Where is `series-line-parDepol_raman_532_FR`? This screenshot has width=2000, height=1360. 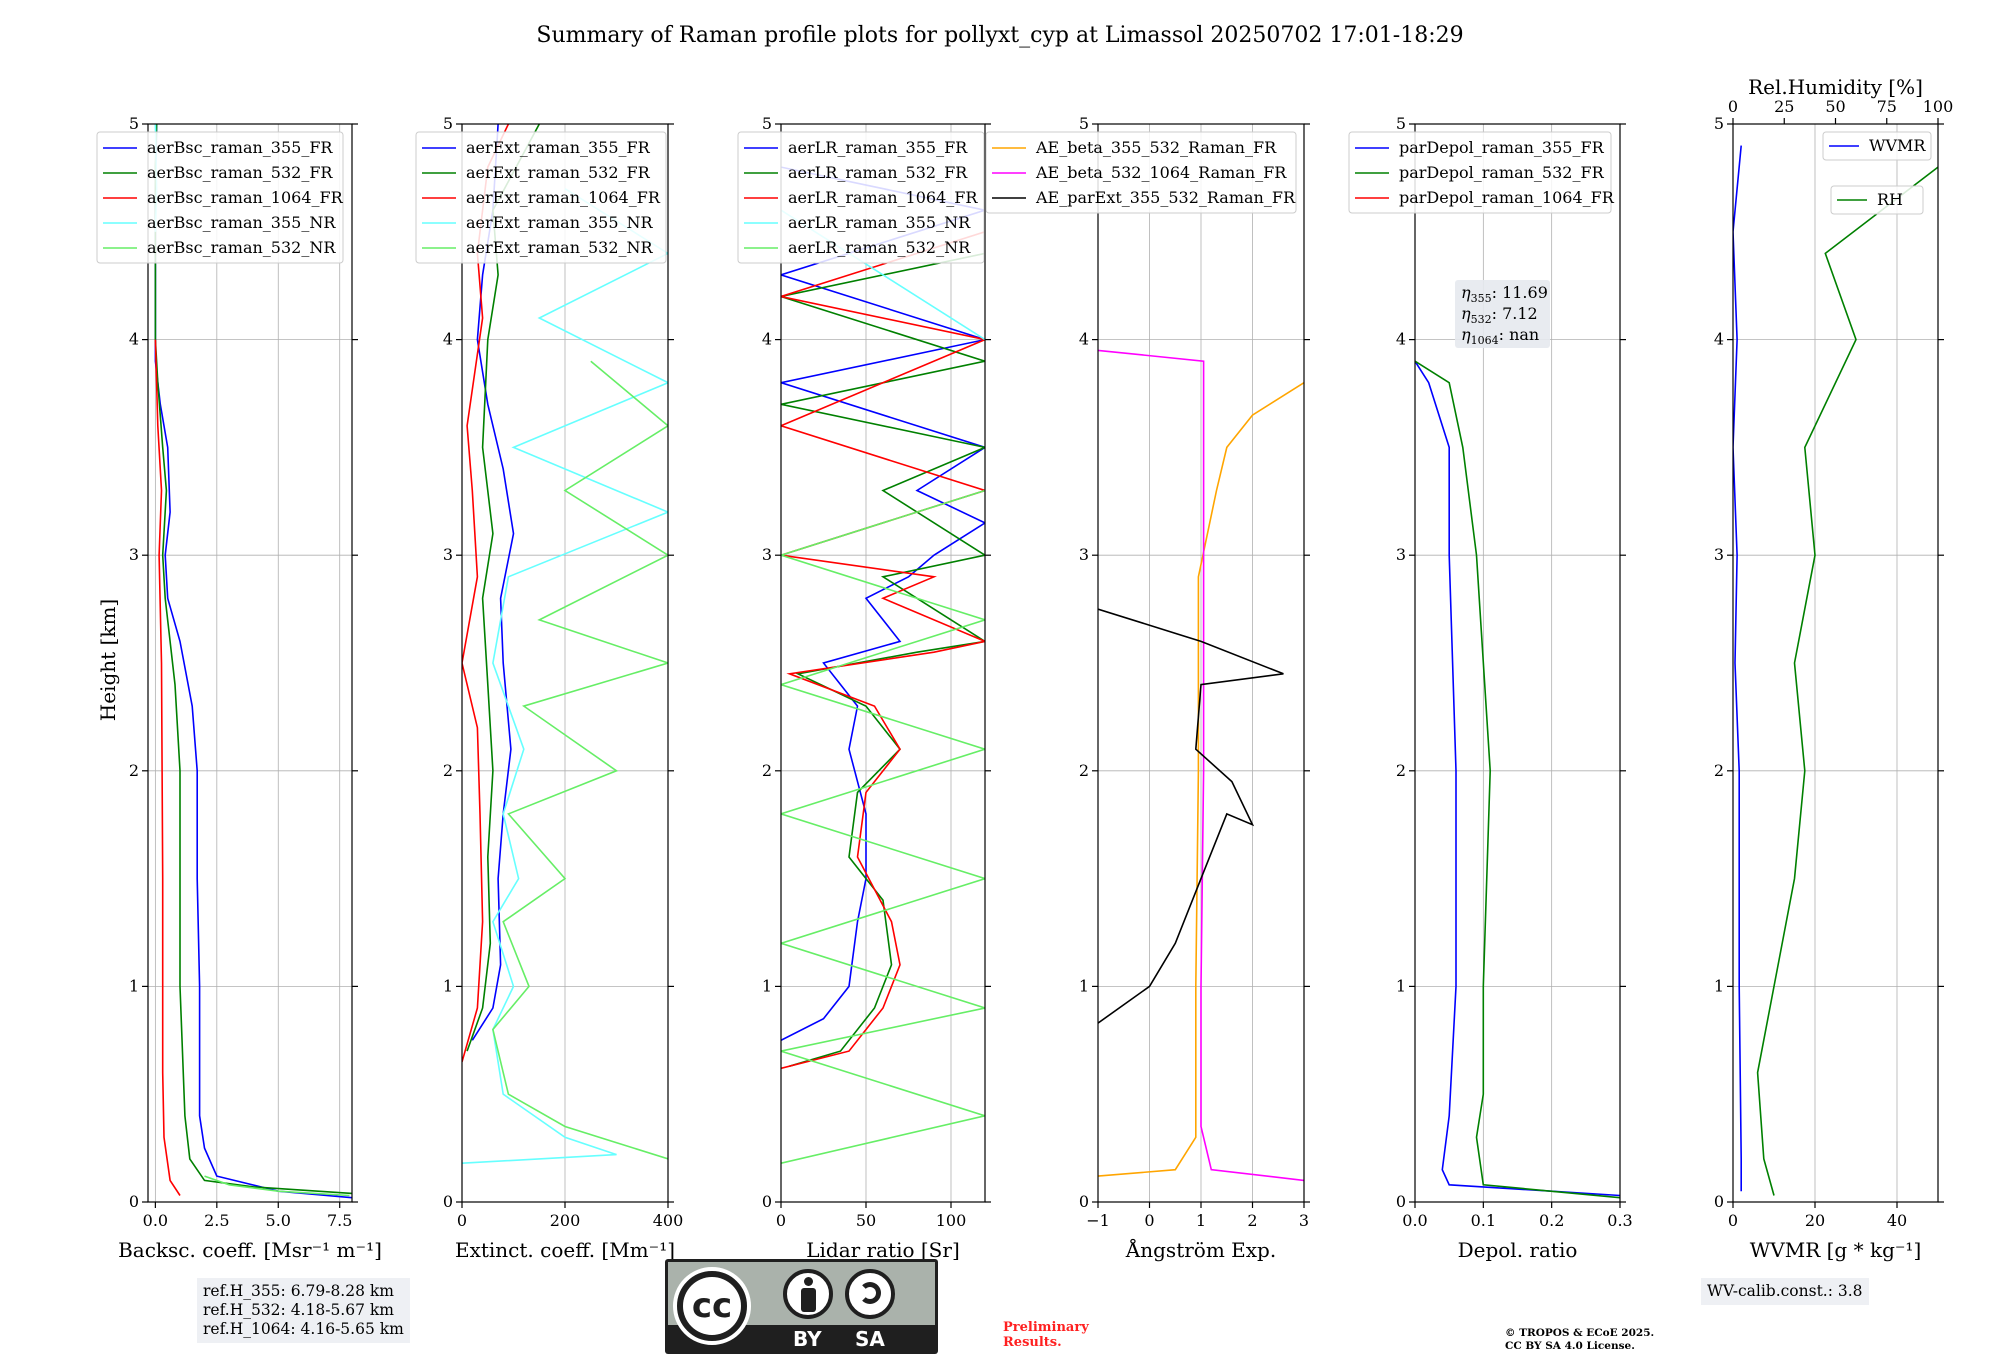
series-line-parDepol_raman_532_FR is located at coordinates (1517, 779).